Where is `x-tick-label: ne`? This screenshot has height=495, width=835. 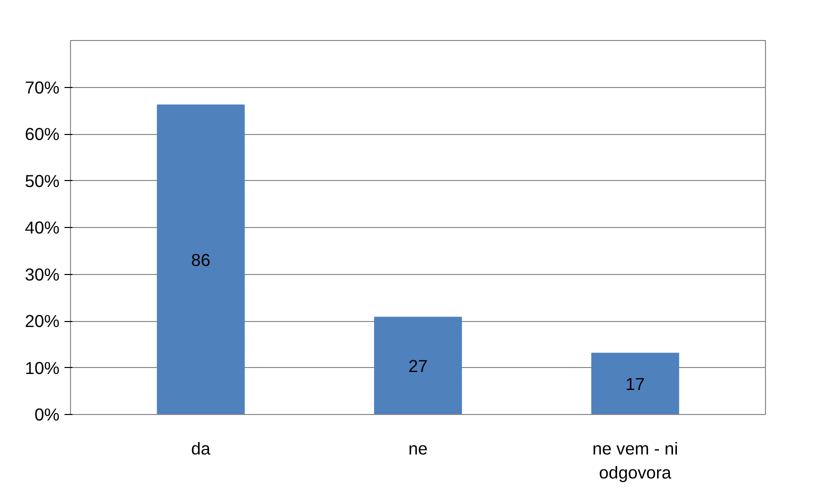 x-tick-label: ne is located at coordinates (418, 448).